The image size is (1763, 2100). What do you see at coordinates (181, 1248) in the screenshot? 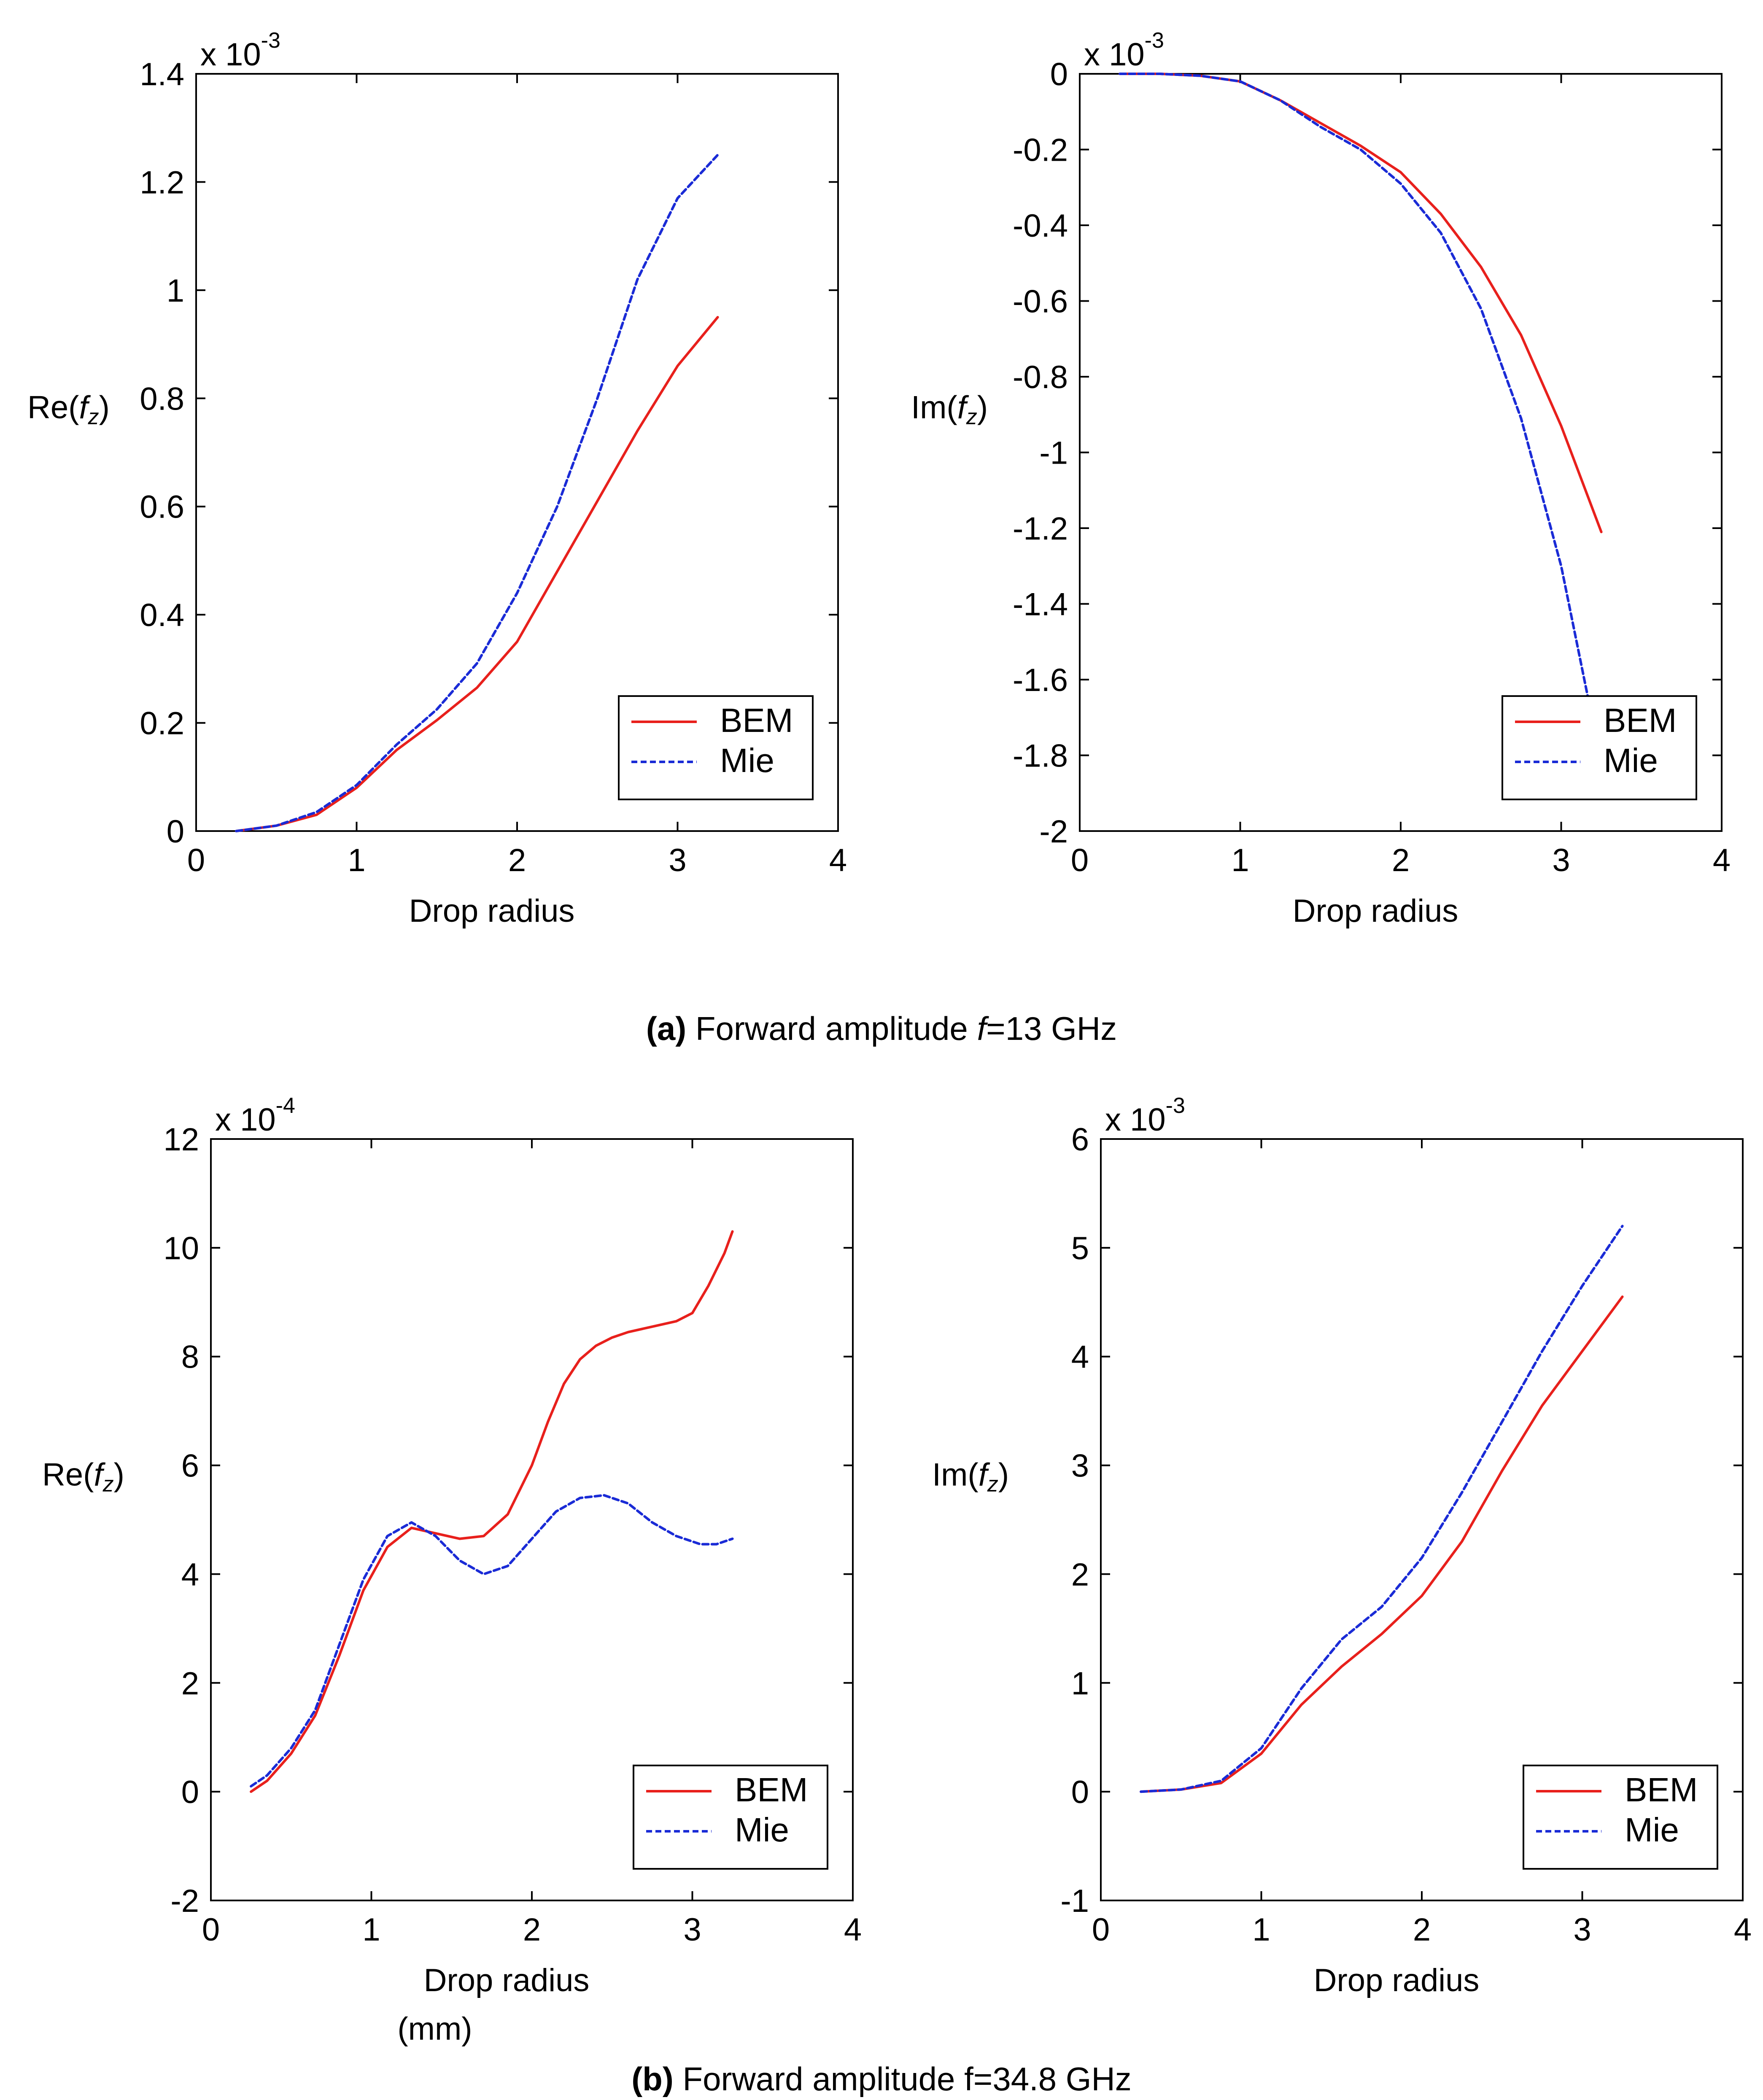
I see `y-tick-label: 10` at bounding box center [181, 1248].